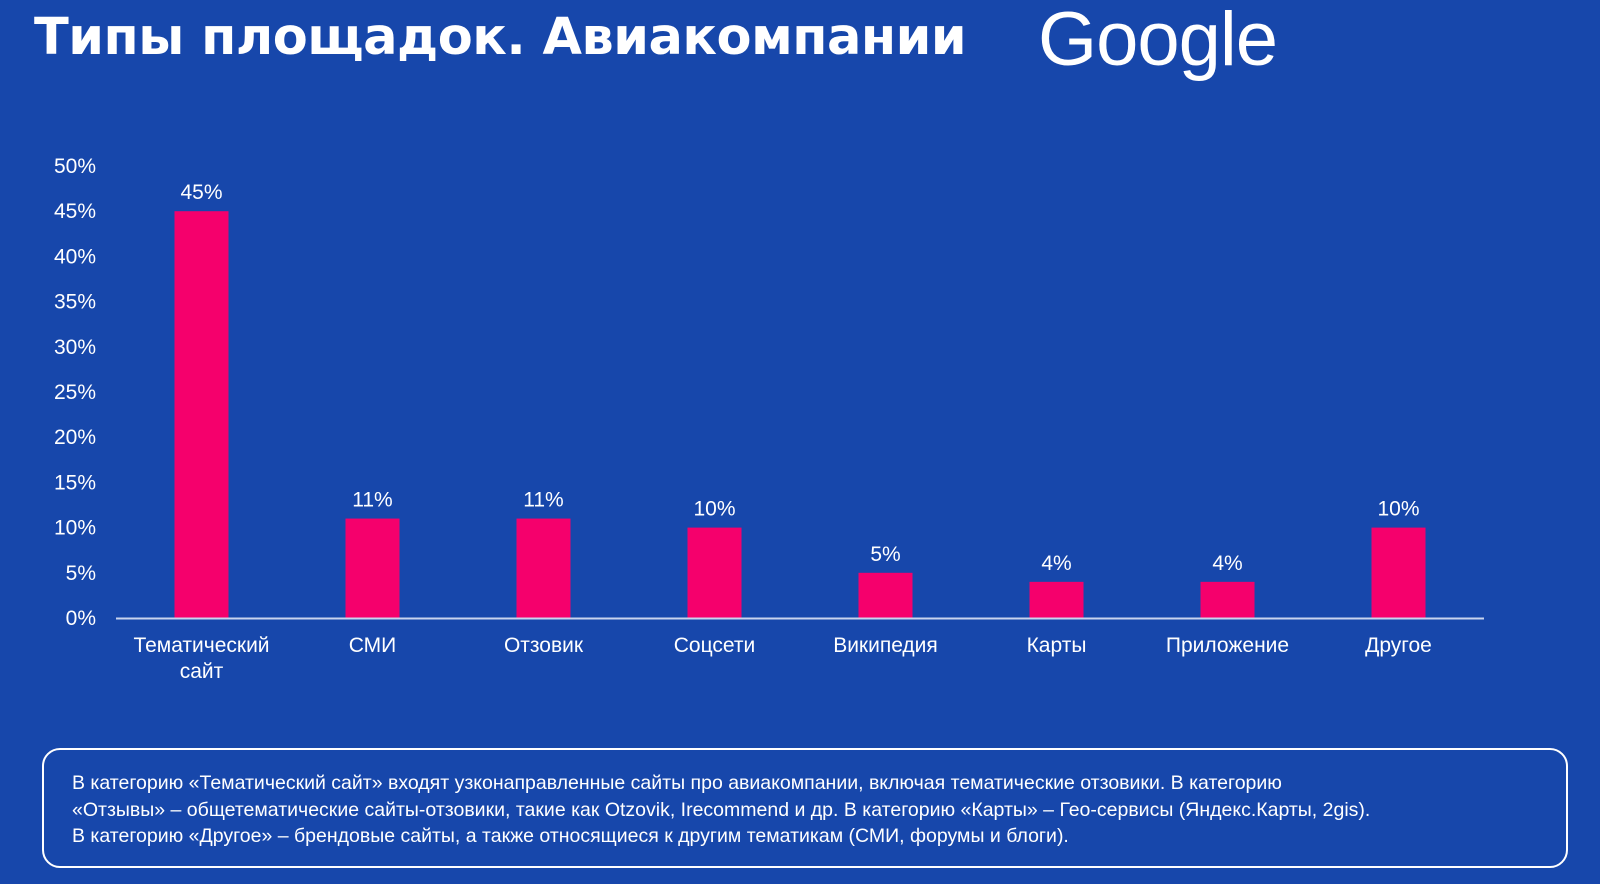 The image size is (1600, 884). I want to click on y-tick-label: 30%, so click(75, 347).